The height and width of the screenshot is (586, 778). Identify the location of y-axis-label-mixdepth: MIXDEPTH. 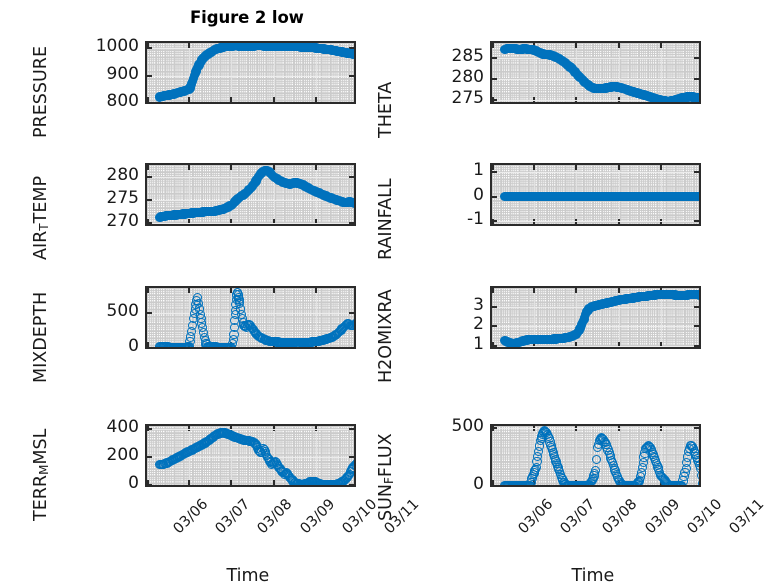
(41, 337).